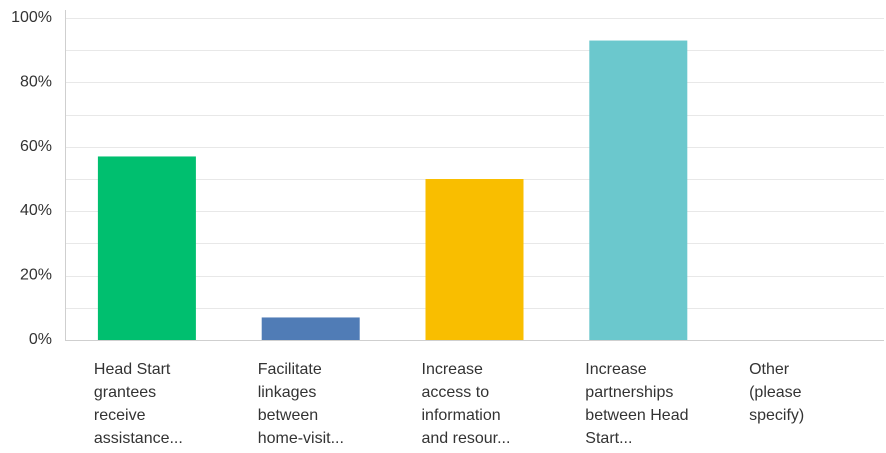 This screenshot has width=886, height=453. What do you see at coordinates (36, 275) in the screenshot?
I see `y-tick-label: 20%` at bounding box center [36, 275].